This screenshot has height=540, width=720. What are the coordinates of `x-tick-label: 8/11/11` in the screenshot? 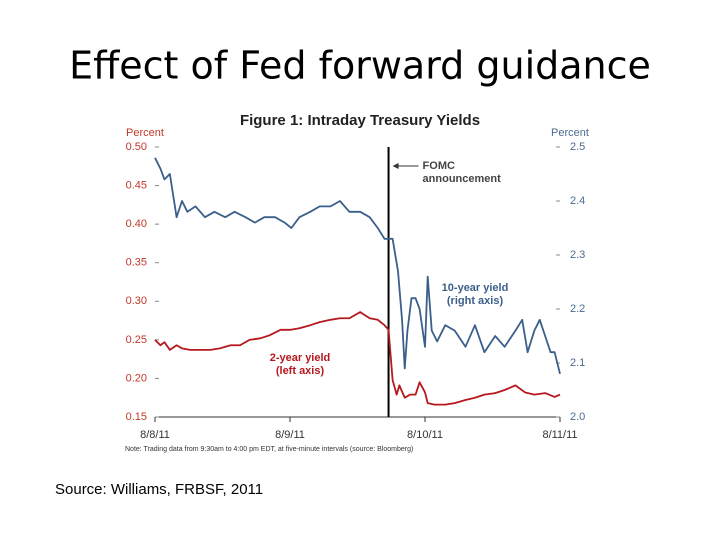 It's located at (559, 435).